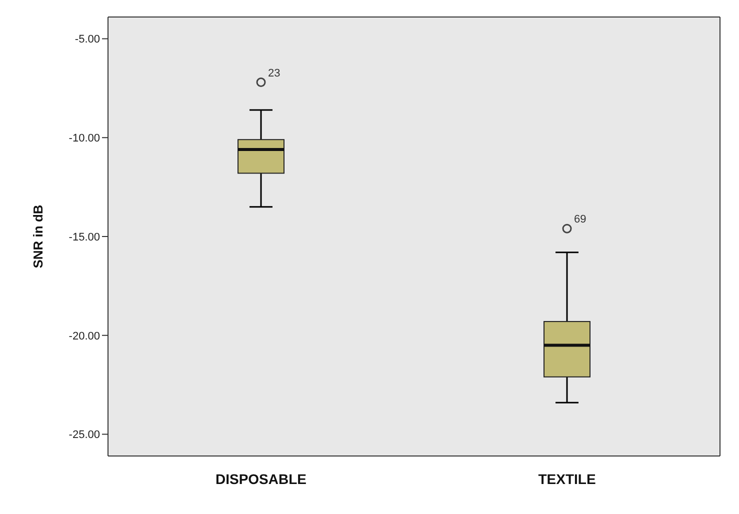  What do you see at coordinates (87, 40) in the screenshot?
I see `y-tick-label: -5.00` at bounding box center [87, 40].